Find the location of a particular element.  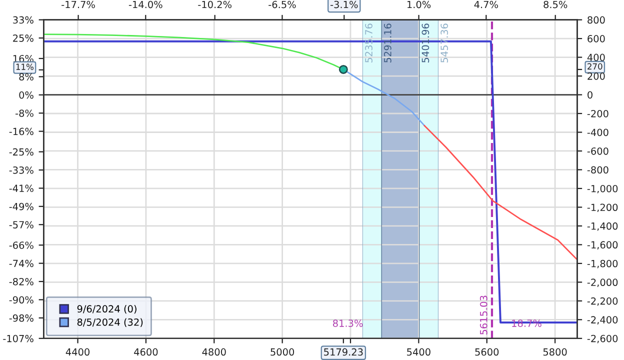

y2-tick-label: 11% is located at coordinates (25, 67).